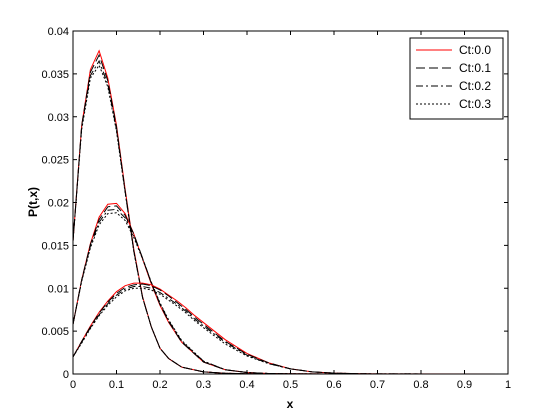 This screenshot has width=560, height=420. What do you see at coordinates (55, 75) in the screenshot?
I see `y-tick-label: 0.035` at bounding box center [55, 75].